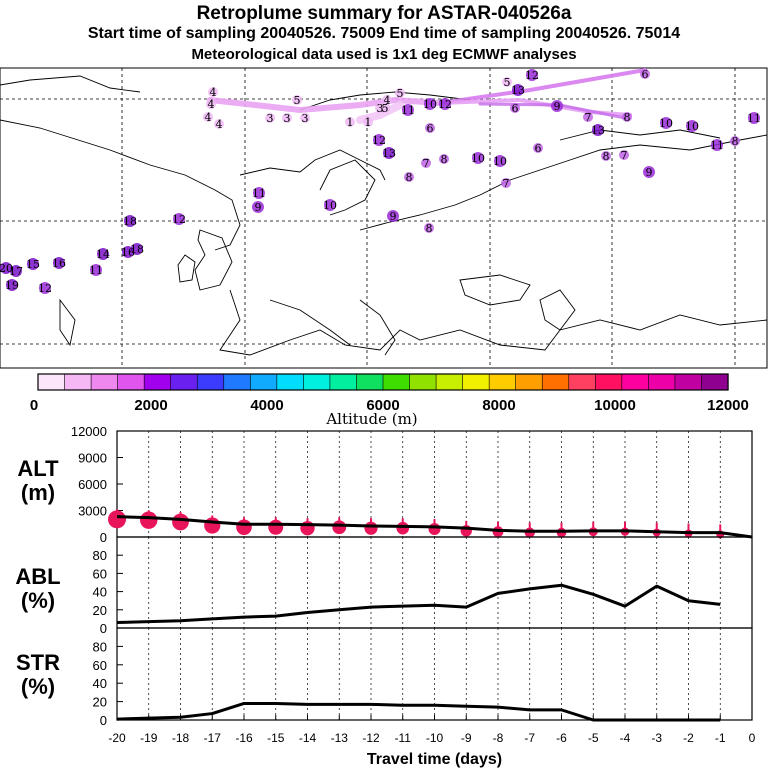  I want to click on y-tick-label: 80, so click(100, 555).